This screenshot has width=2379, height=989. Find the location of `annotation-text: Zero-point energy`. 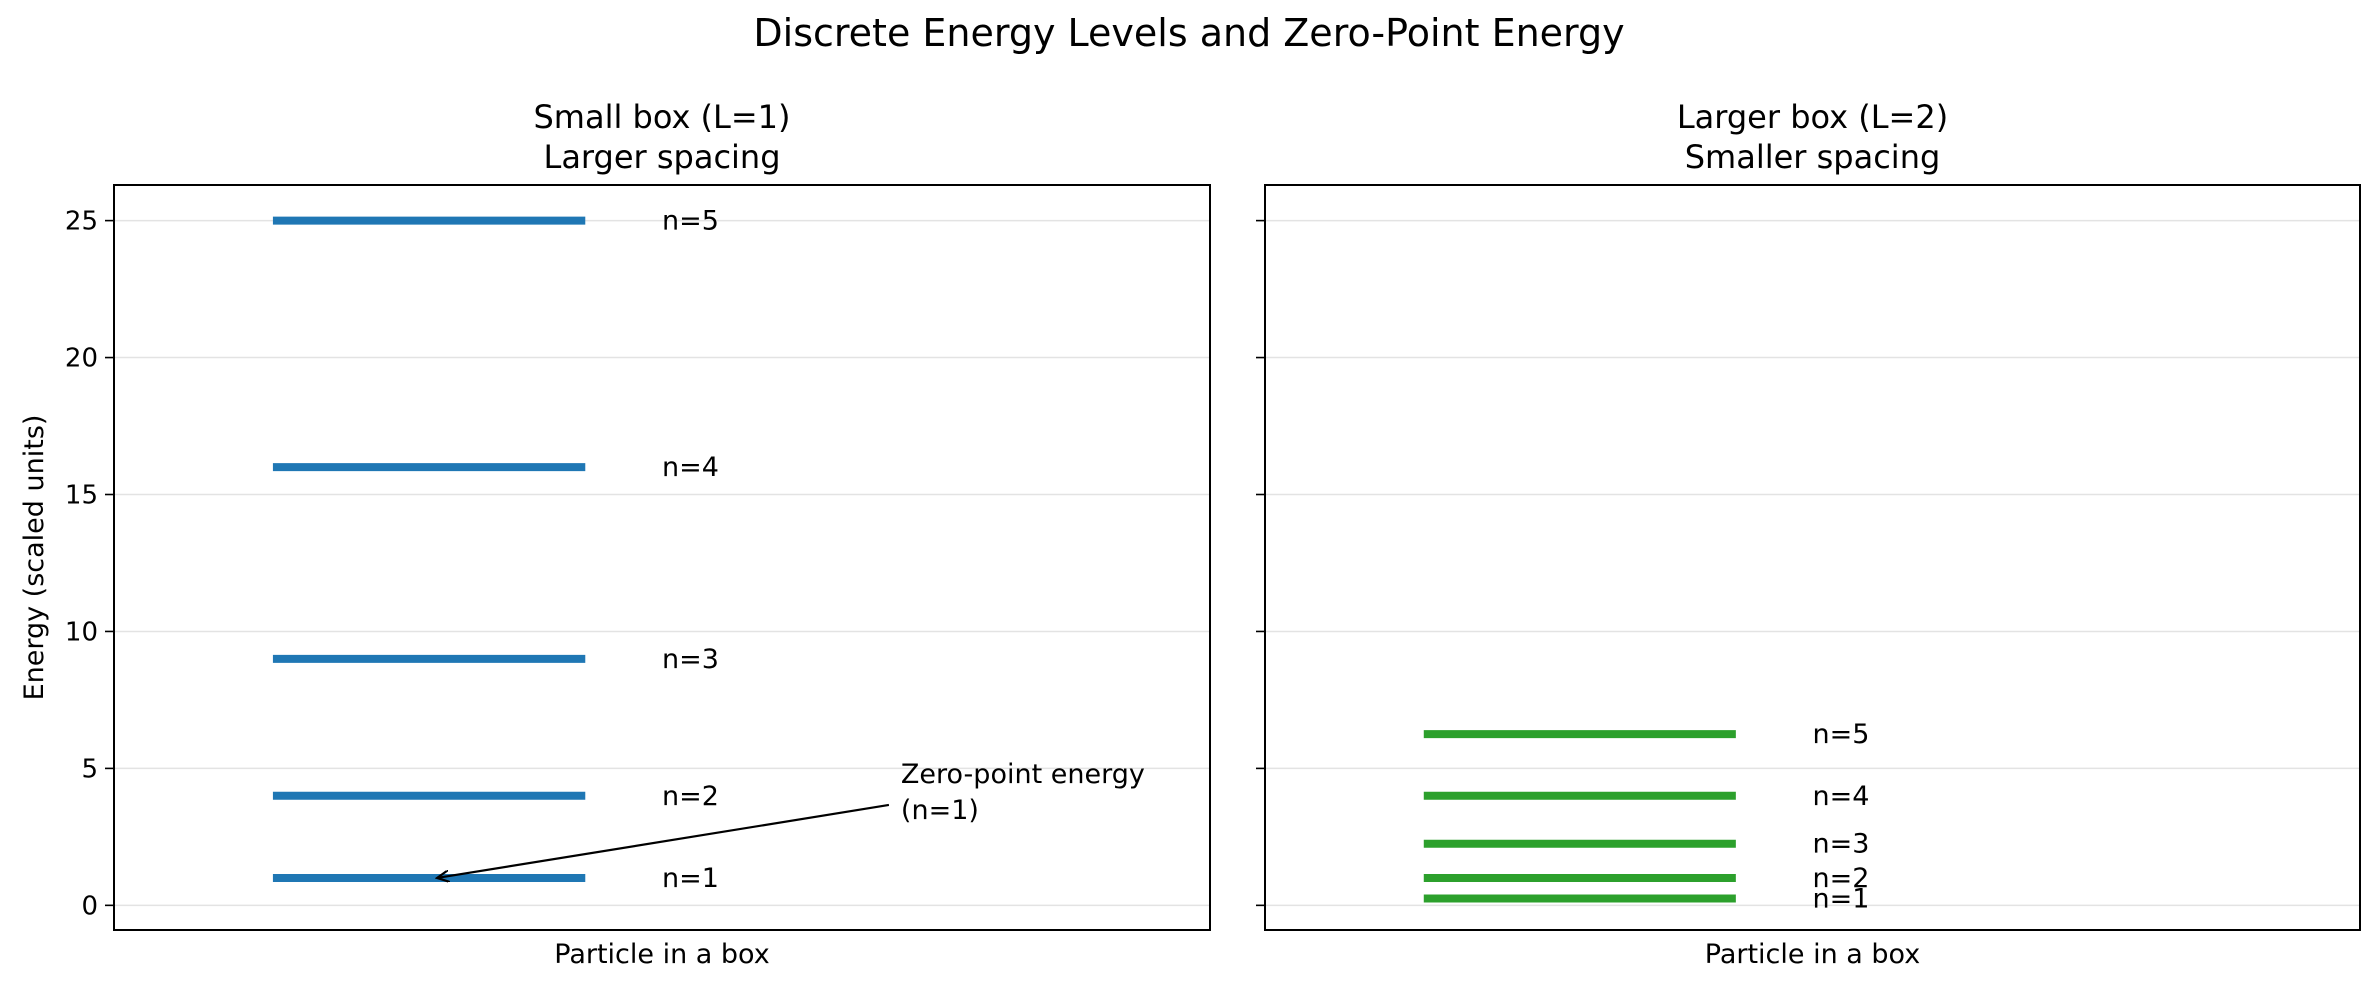

annotation-text: Zero-point energy is located at coordinates (1023, 774).